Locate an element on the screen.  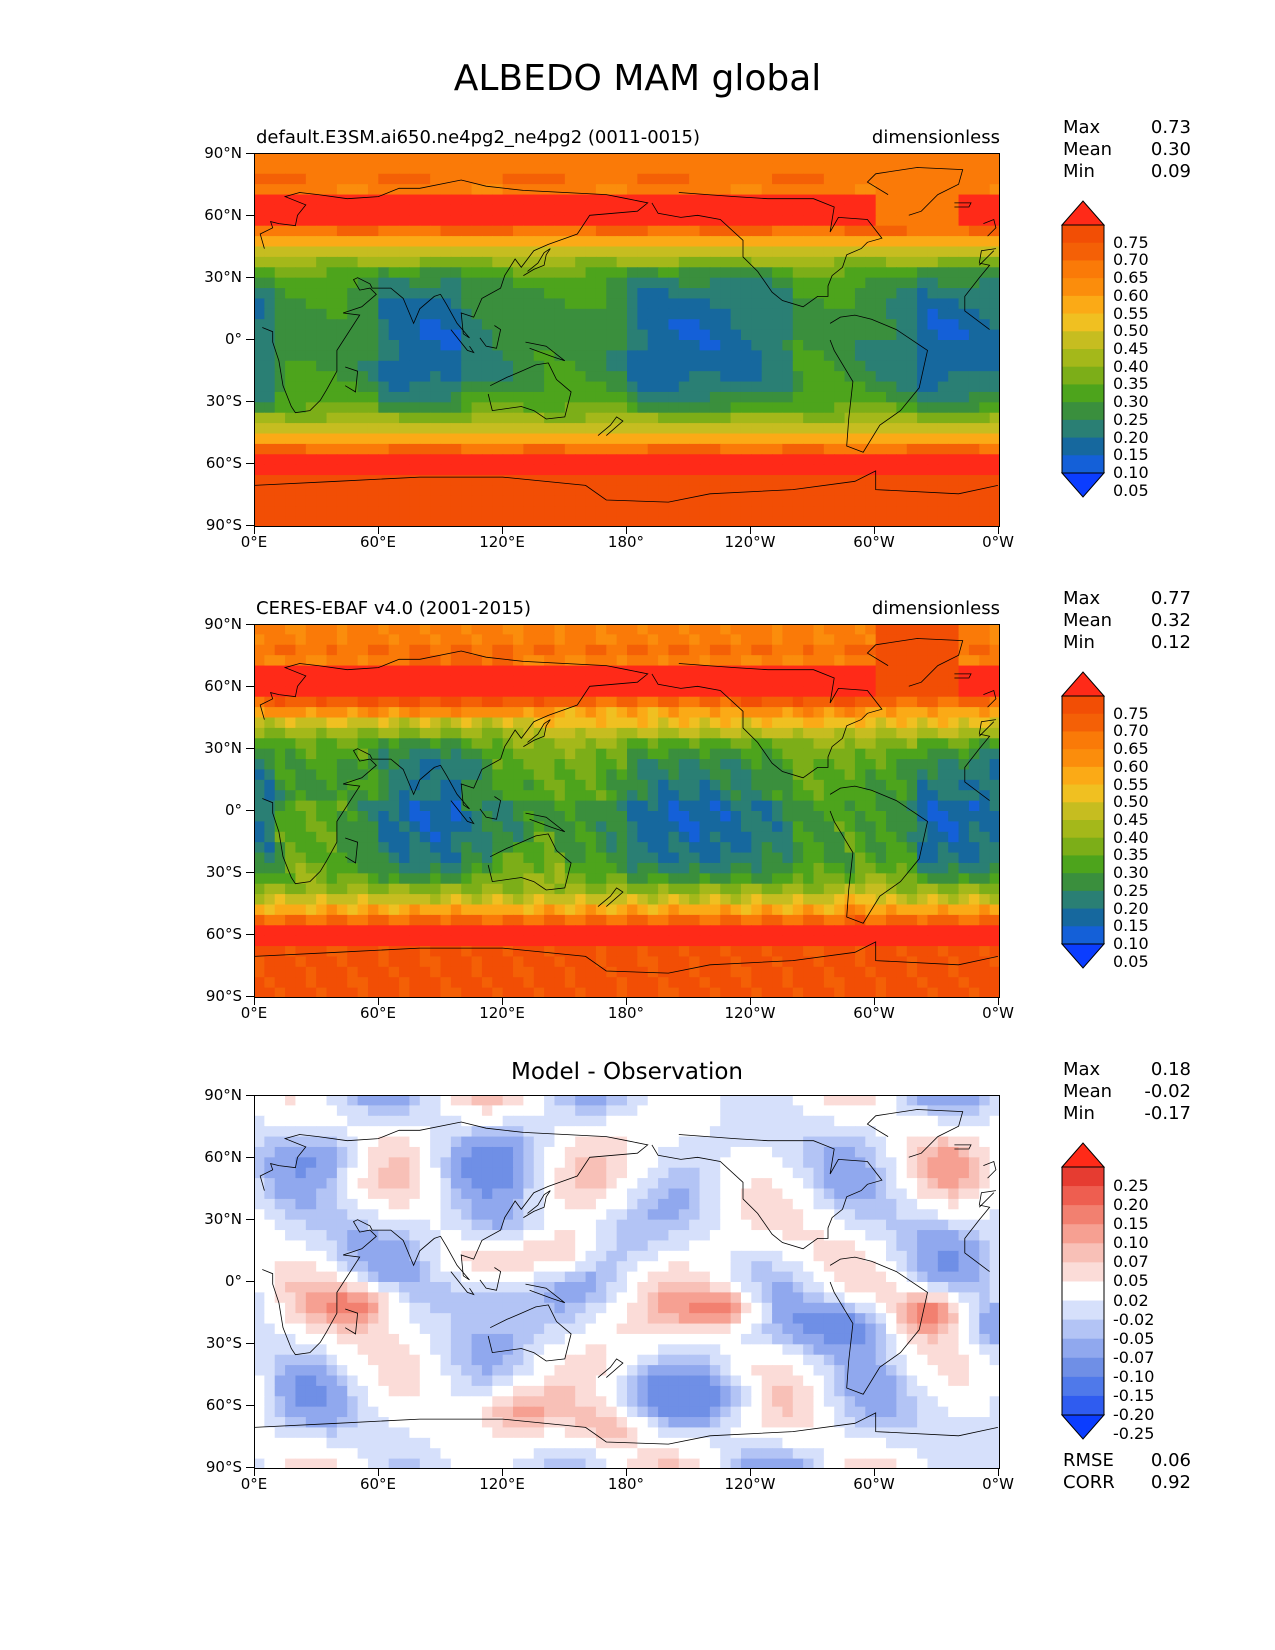
lon-tick-label: 60°E is located at coordinates (378, 542).